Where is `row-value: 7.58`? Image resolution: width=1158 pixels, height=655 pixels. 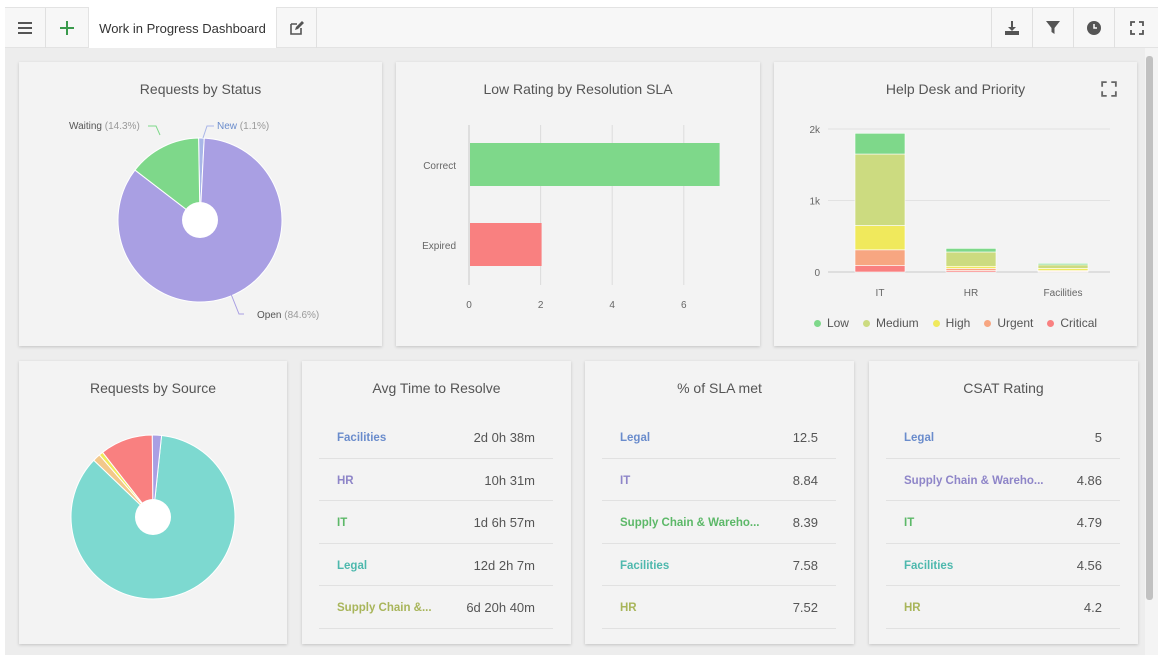 row-value: 7.58 is located at coordinates (805, 565).